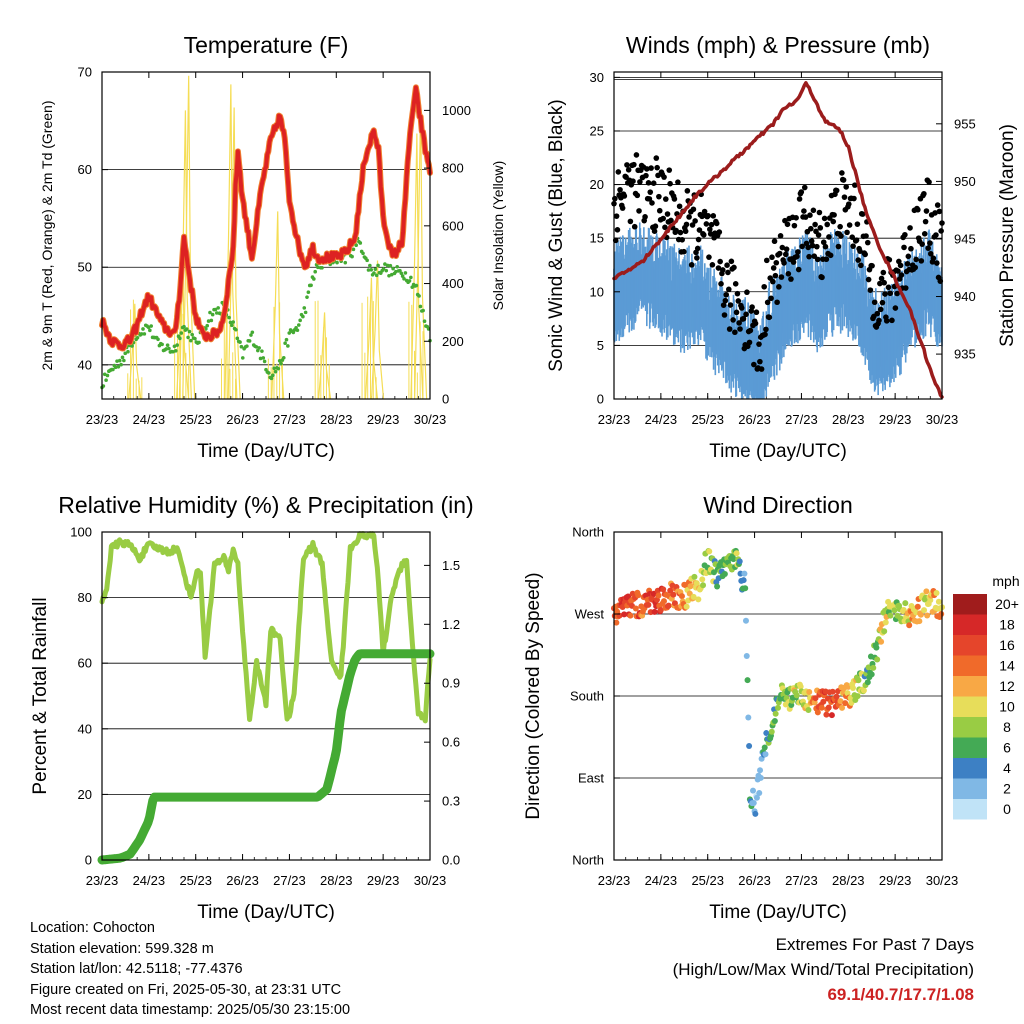  What do you see at coordinates (136, 969) in the screenshot?
I see `latlon-text: Station lat/lon: 42.5118; -77.4376` at bounding box center [136, 969].